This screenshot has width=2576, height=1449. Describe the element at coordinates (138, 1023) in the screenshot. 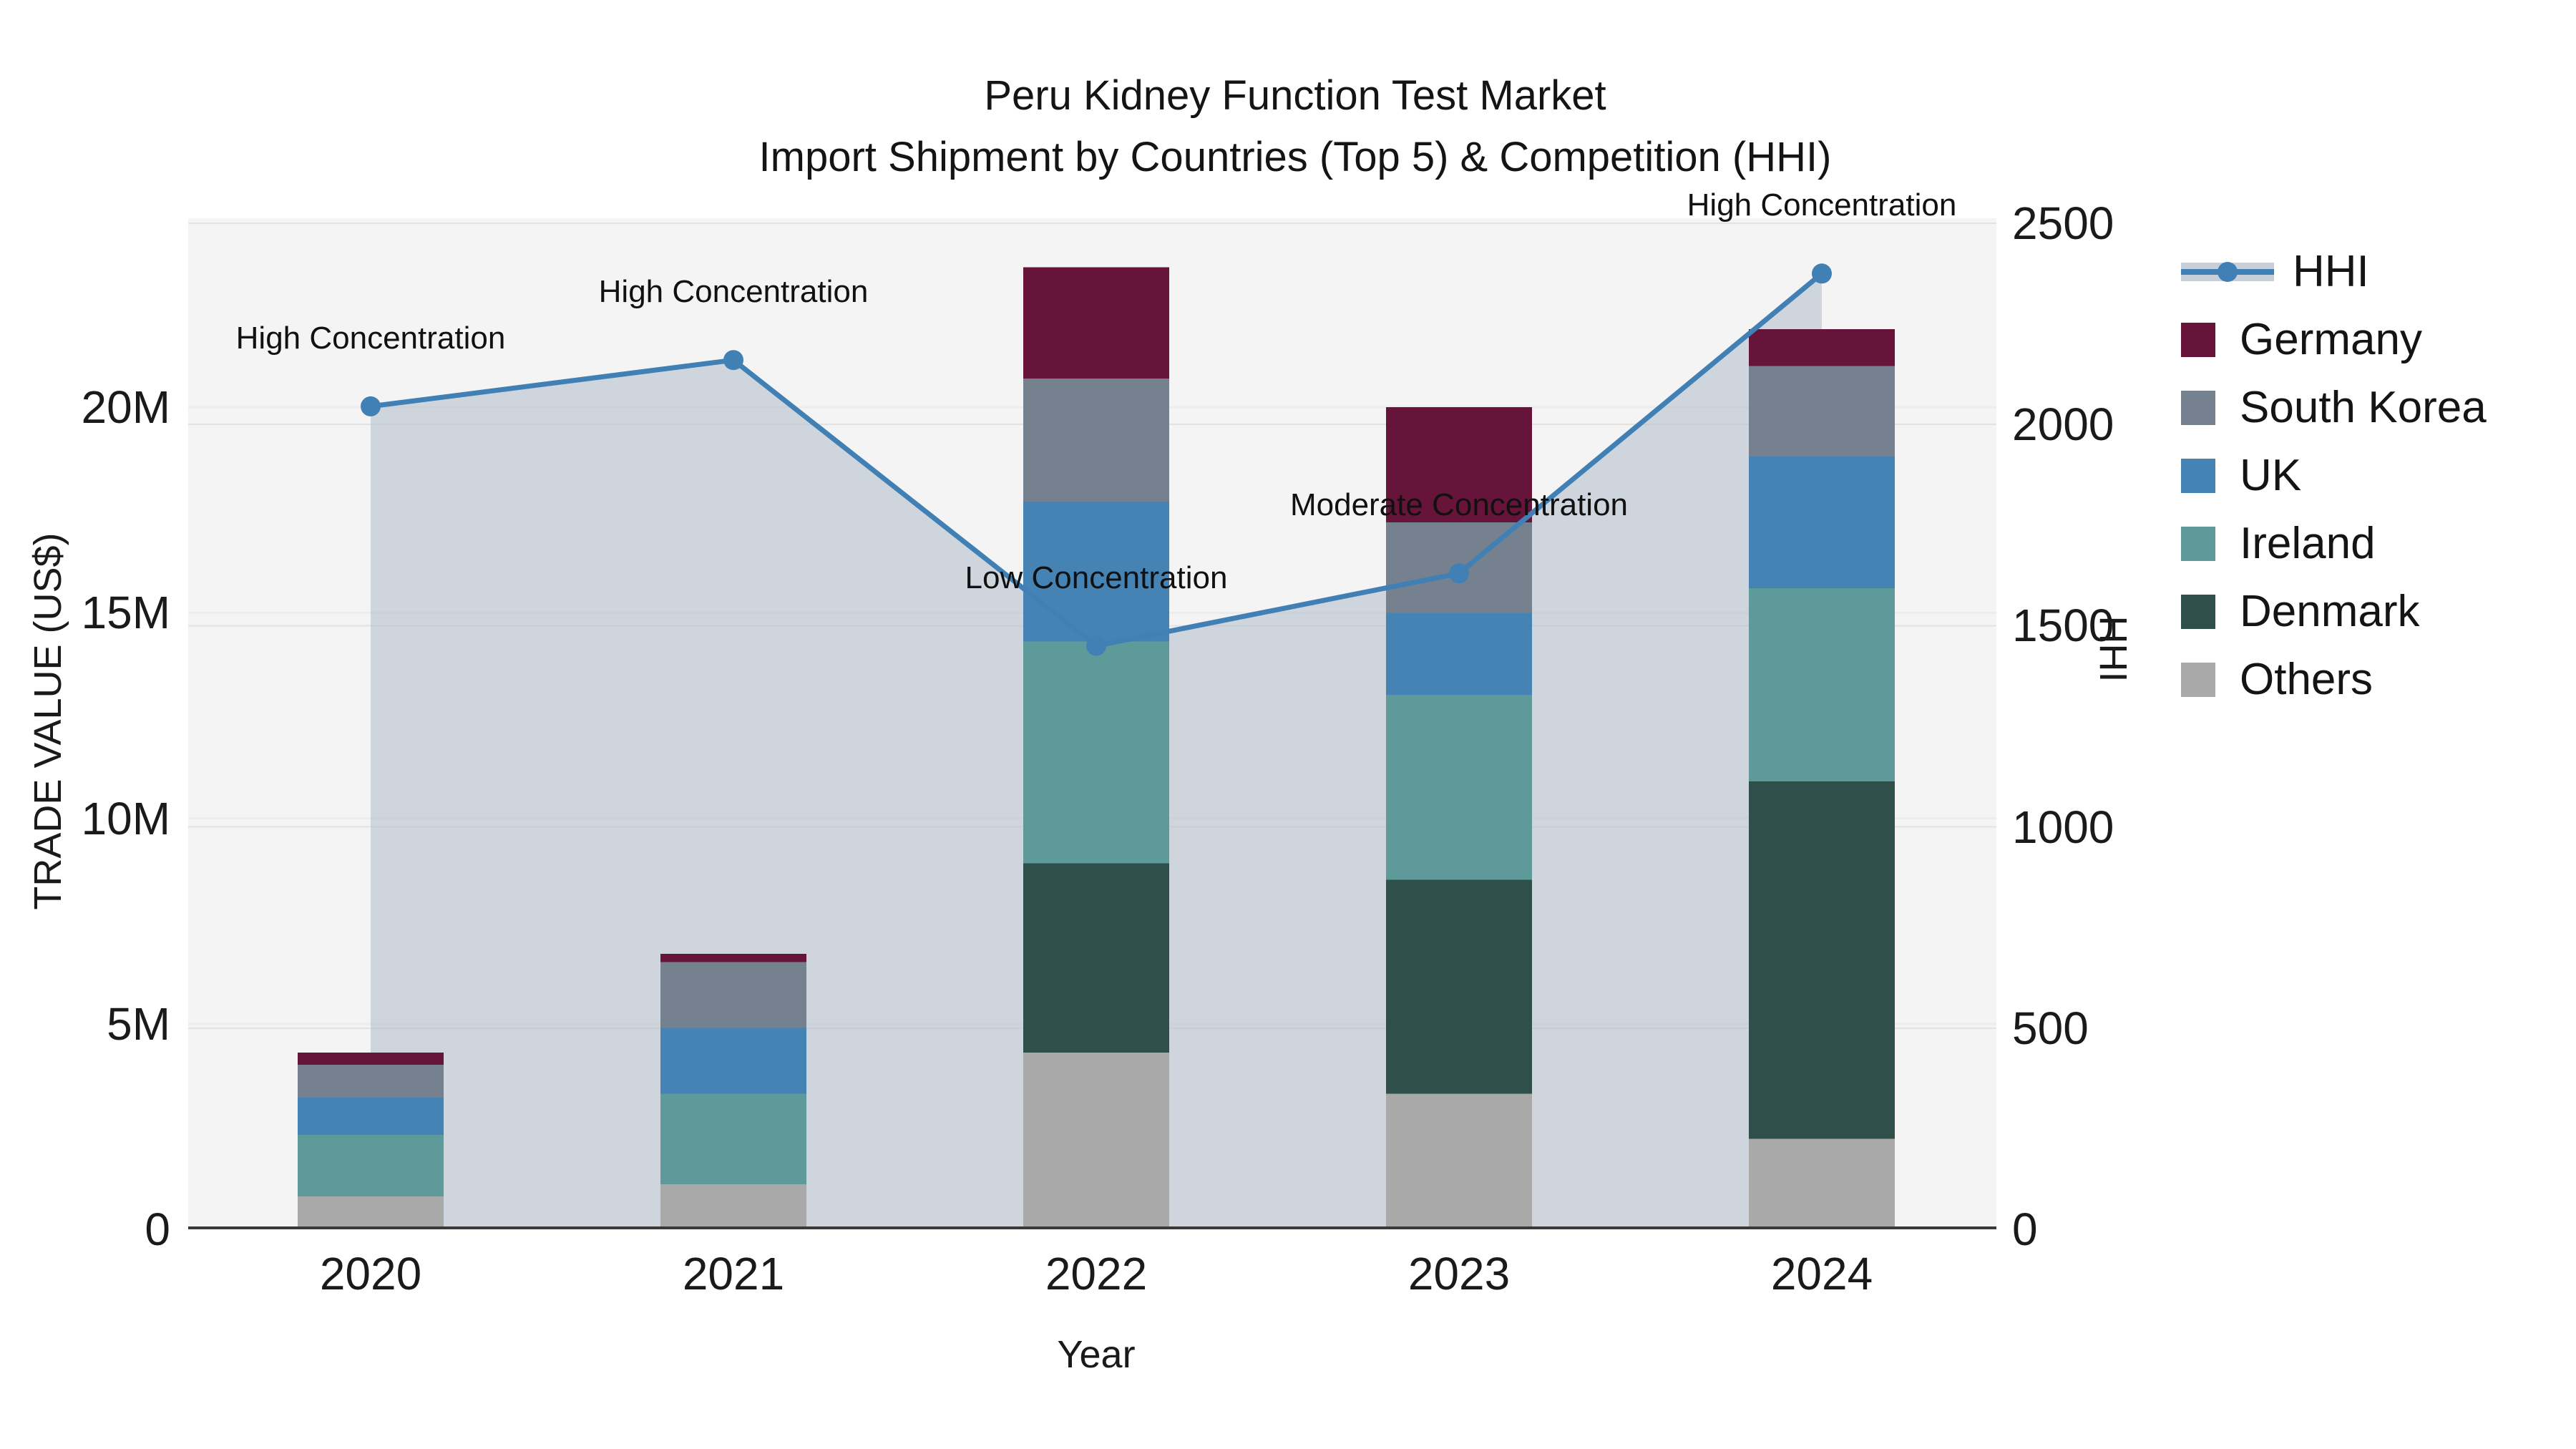

I see `y-left-tick: 5M` at that location.